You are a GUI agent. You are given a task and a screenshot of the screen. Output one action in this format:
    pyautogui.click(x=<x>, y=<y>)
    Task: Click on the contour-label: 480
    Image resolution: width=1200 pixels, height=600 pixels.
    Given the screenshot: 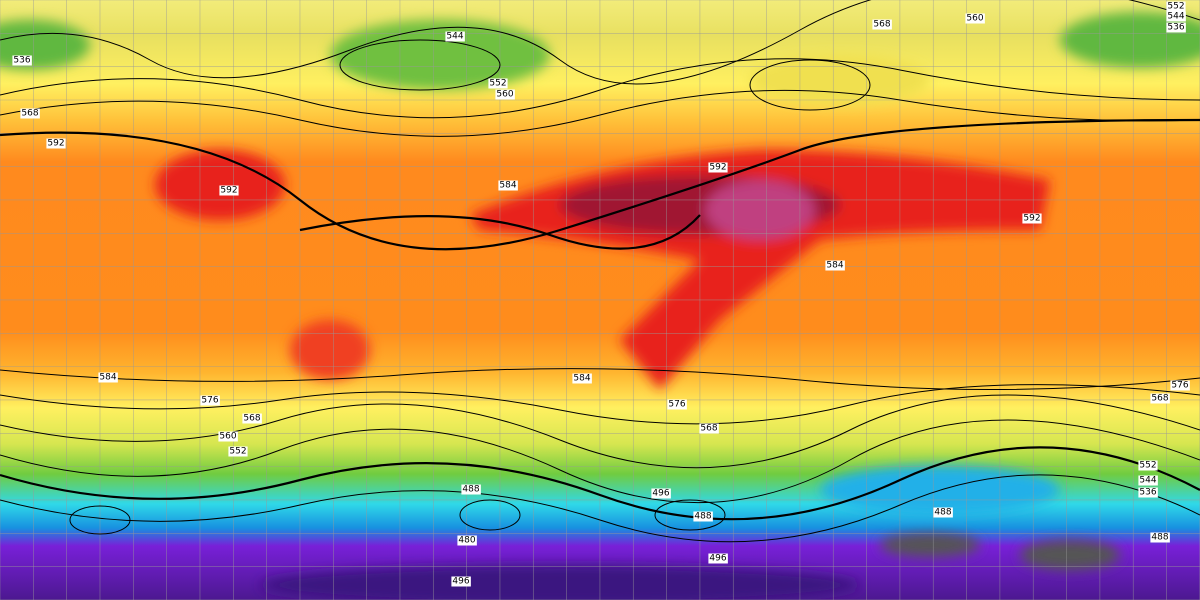 What is the action you would take?
    pyautogui.click(x=466, y=541)
    